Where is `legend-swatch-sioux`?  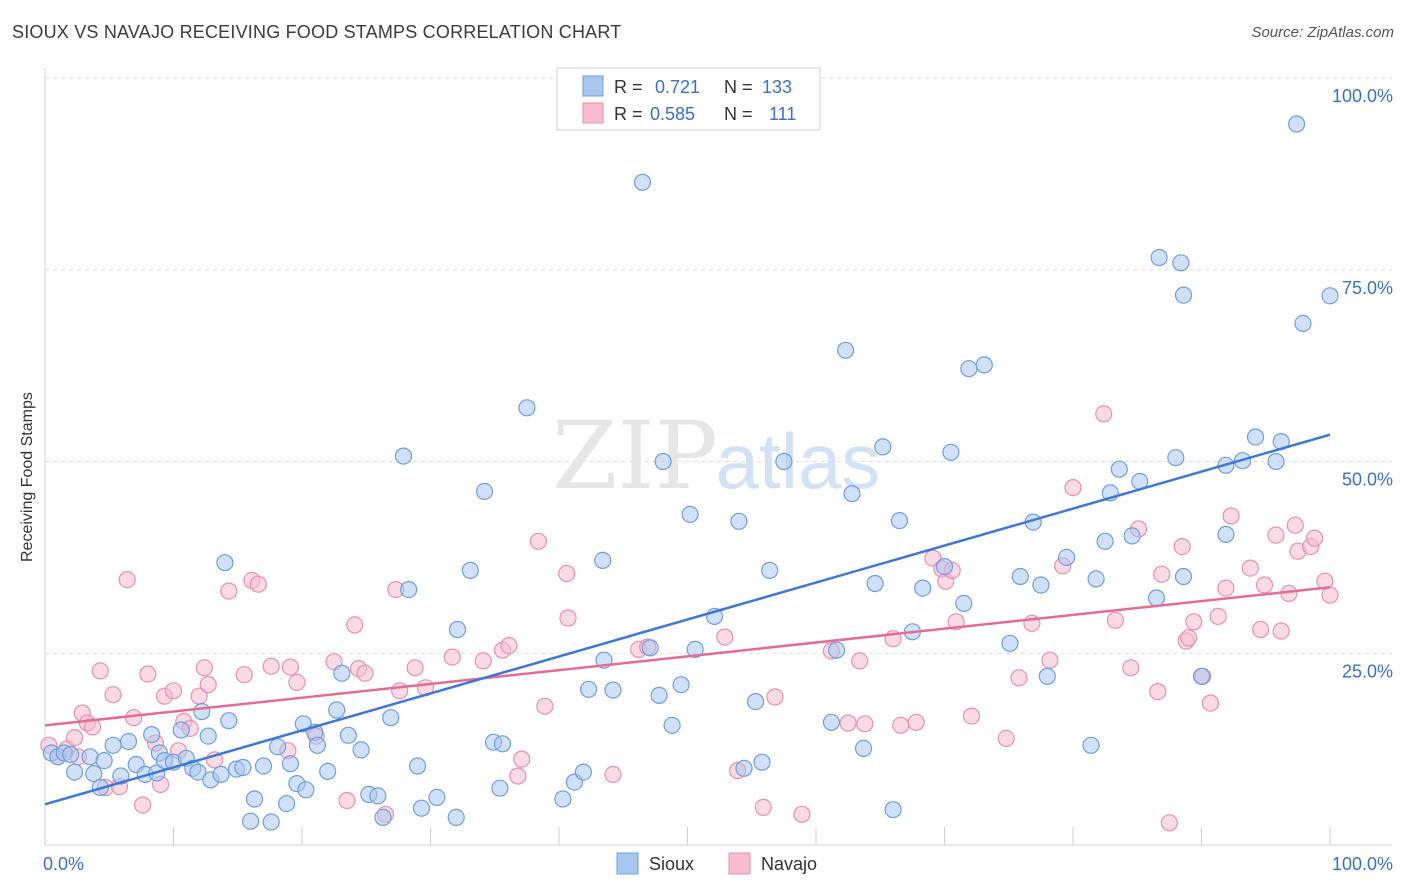 legend-swatch-sioux is located at coordinates (593, 86).